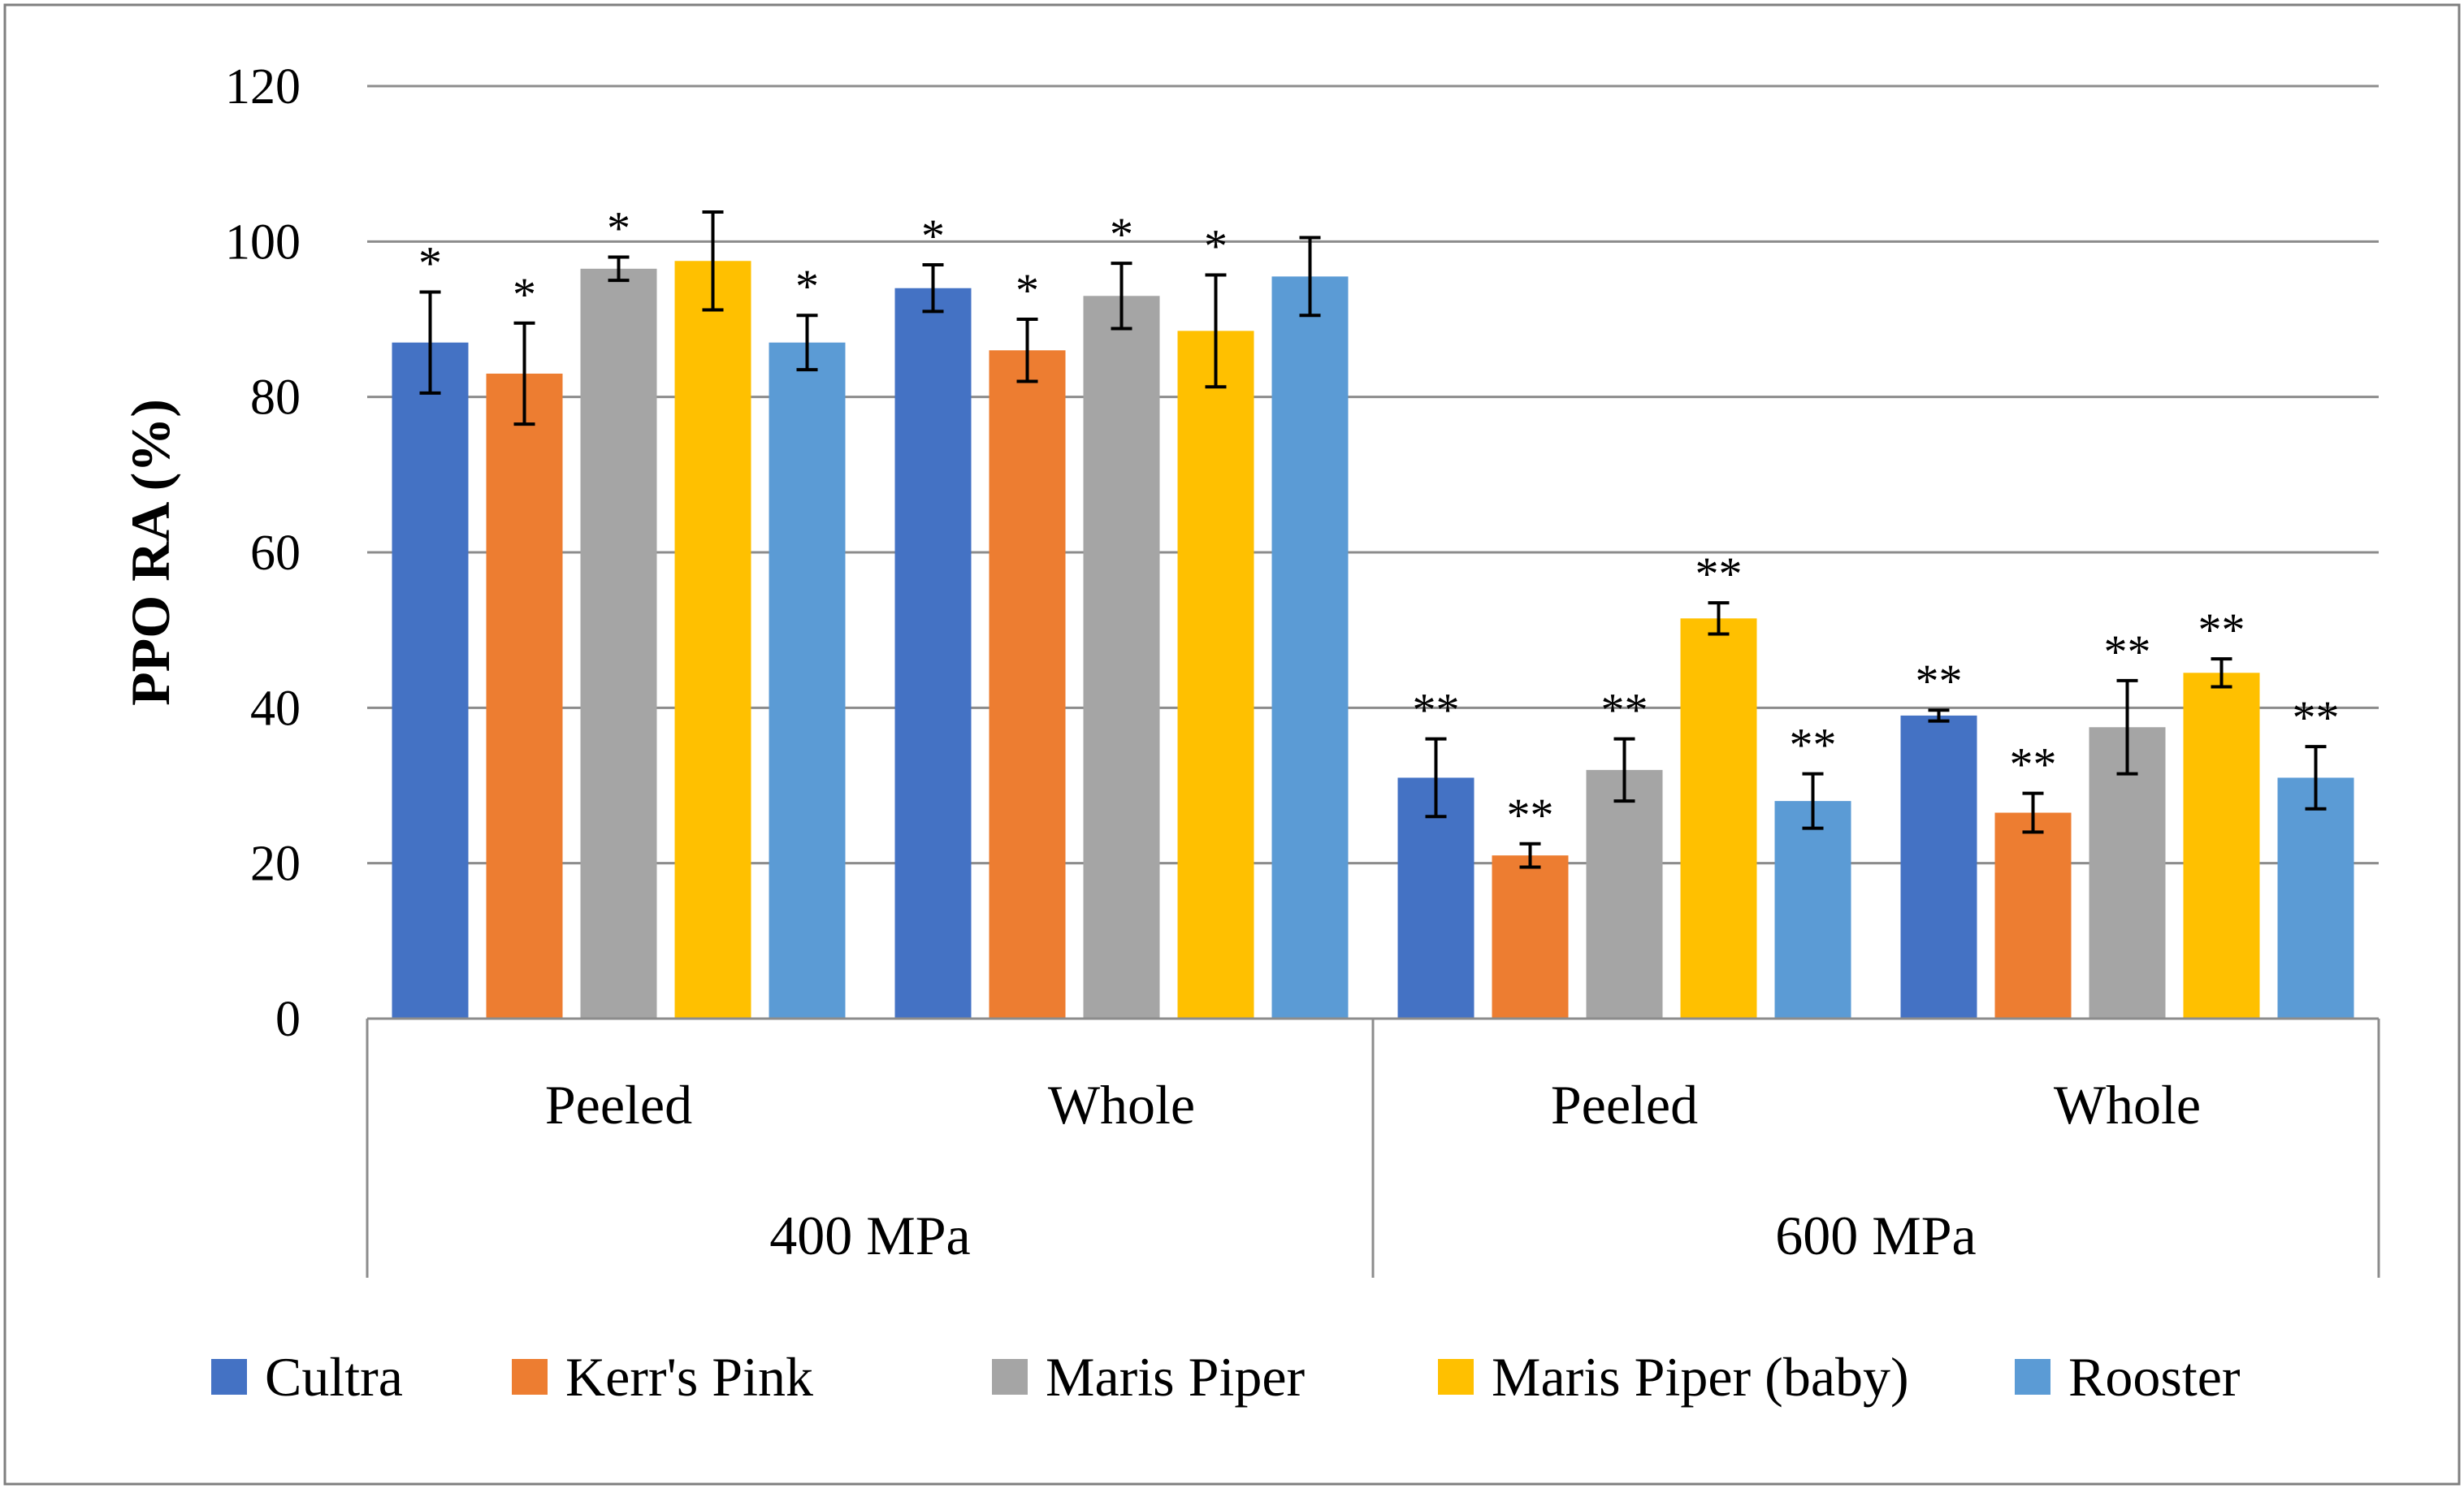 The height and width of the screenshot is (1493, 2464). Describe the element at coordinates (263, 87) in the screenshot. I see `y-tick-label: 120` at that location.